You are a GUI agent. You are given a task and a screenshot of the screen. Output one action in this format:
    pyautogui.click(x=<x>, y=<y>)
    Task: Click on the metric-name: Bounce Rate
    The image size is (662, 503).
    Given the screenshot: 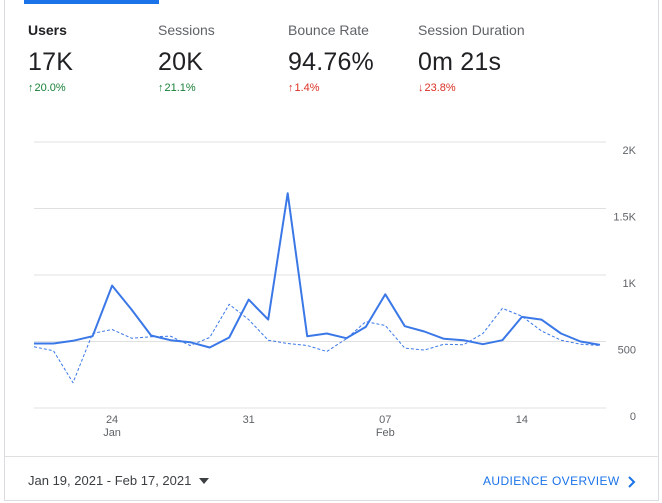 What is the action you would take?
    pyautogui.click(x=328, y=30)
    